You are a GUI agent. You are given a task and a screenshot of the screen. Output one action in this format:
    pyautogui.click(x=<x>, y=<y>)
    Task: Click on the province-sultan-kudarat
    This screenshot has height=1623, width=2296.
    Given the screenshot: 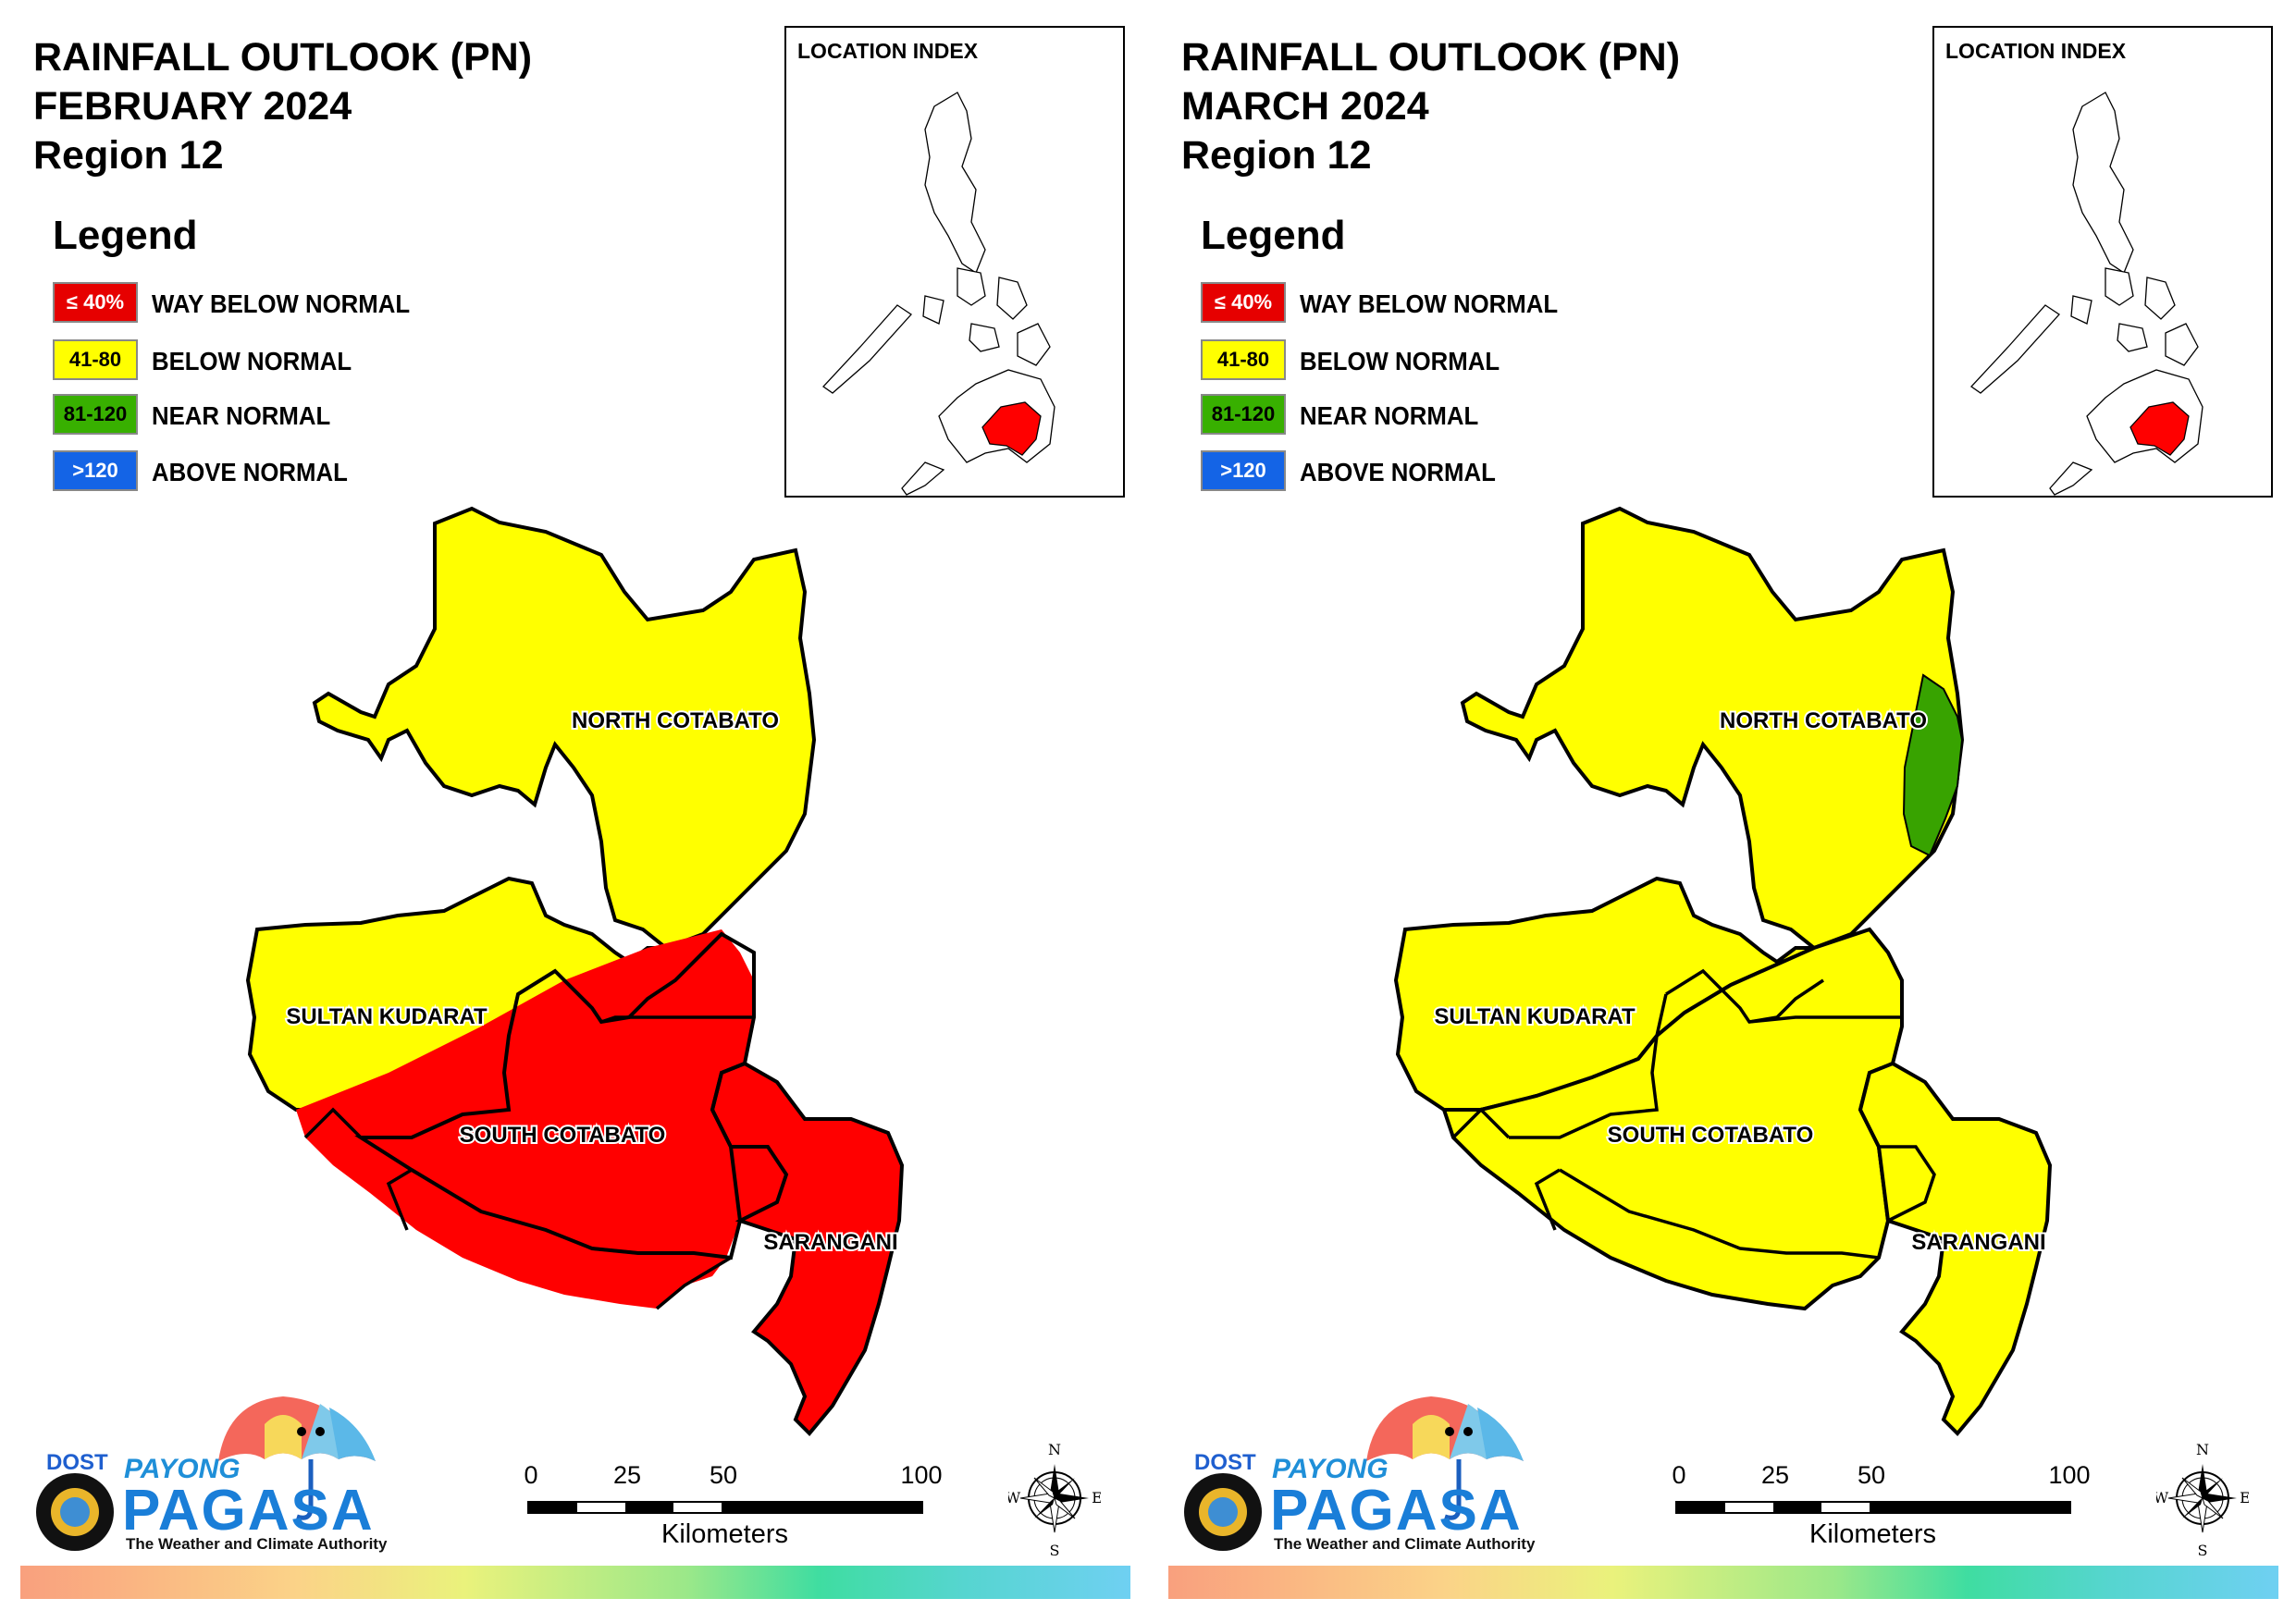 What is the action you would take?
    pyautogui.click(x=1604, y=994)
    